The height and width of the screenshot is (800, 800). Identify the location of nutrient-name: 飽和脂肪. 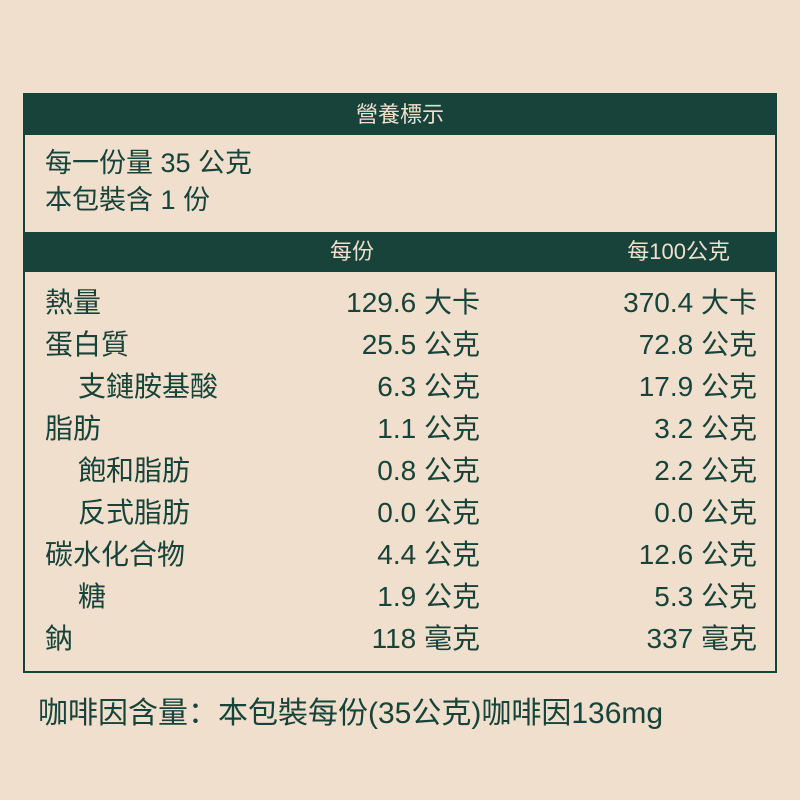
(134, 470).